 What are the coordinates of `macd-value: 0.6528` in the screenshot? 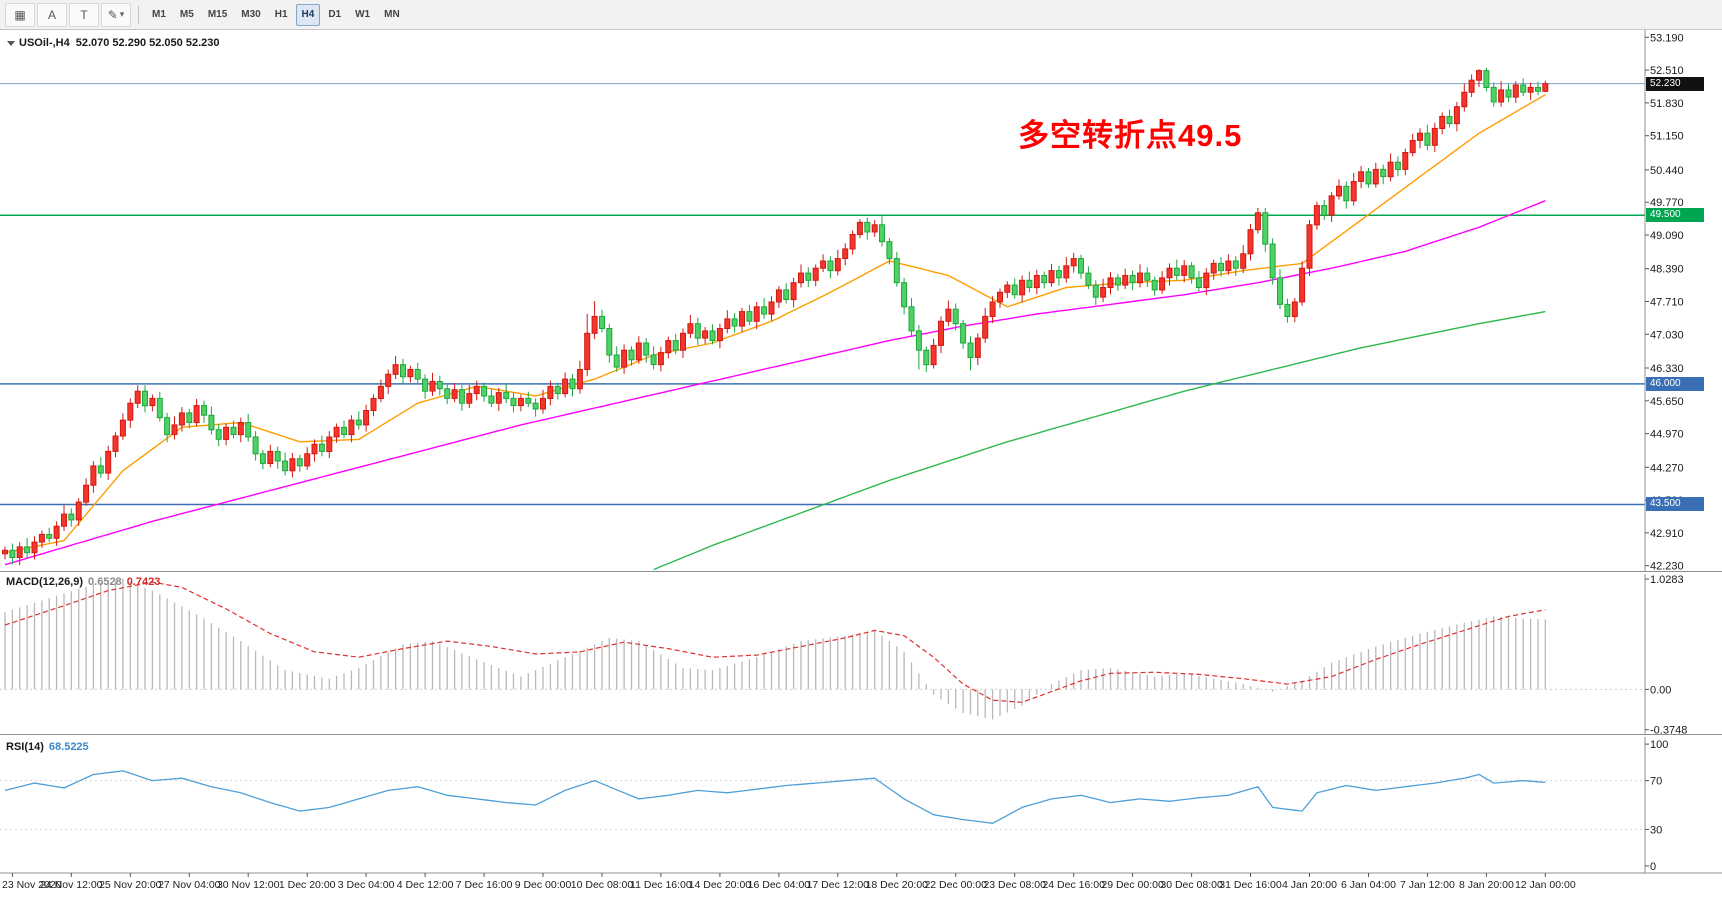 It's located at (105, 582).